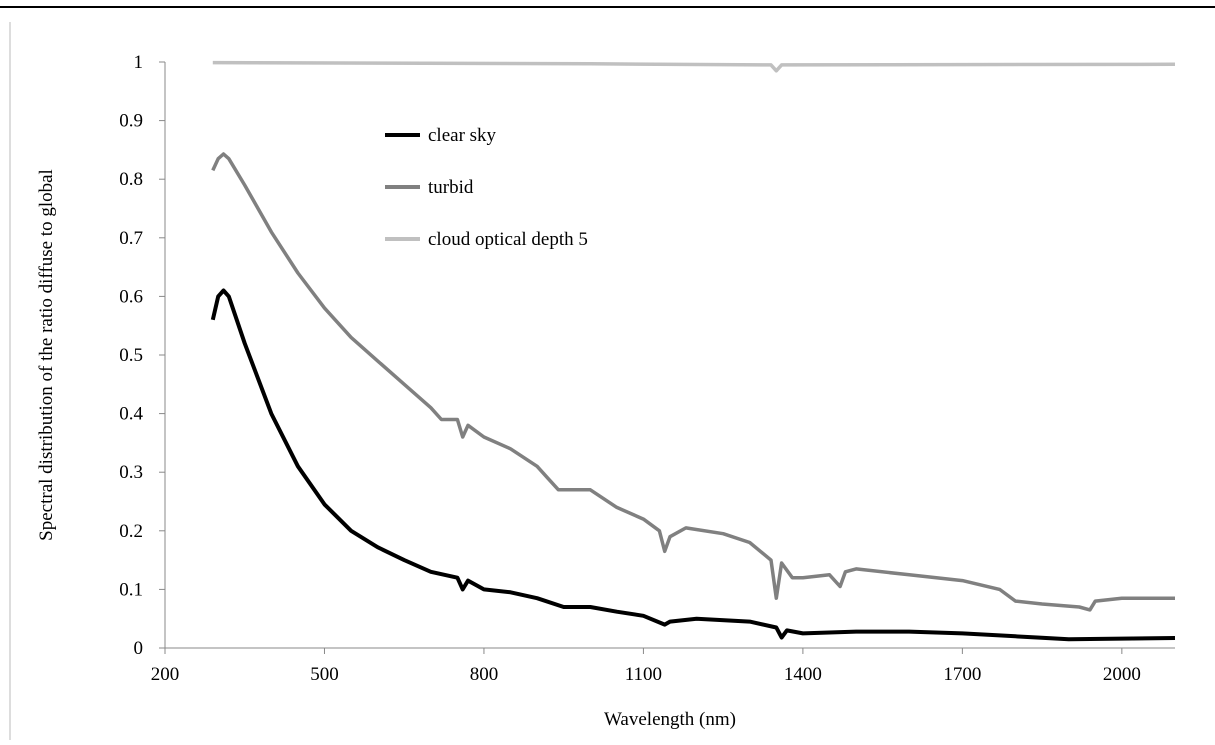 This screenshot has height=745, width=1215. Describe the element at coordinates (324, 674) in the screenshot. I see `x-tick-label: 500` at that location.